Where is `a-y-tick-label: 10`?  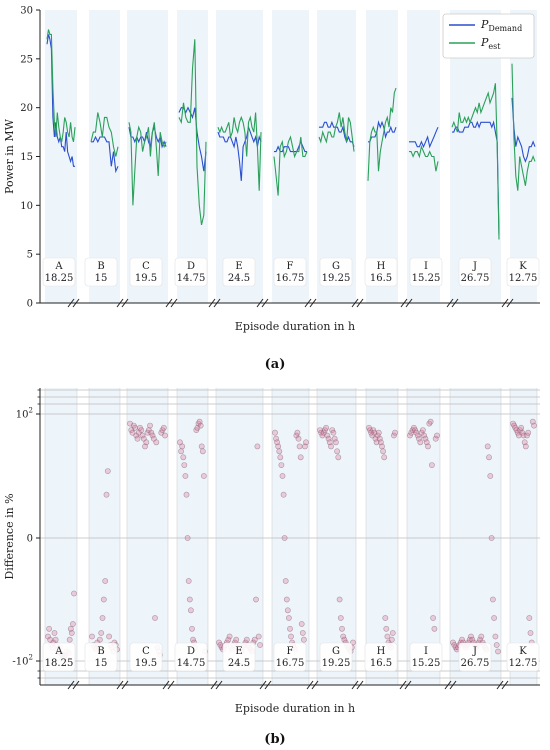 a-y-tick-label: 10 is located at coordinates (26, 206).